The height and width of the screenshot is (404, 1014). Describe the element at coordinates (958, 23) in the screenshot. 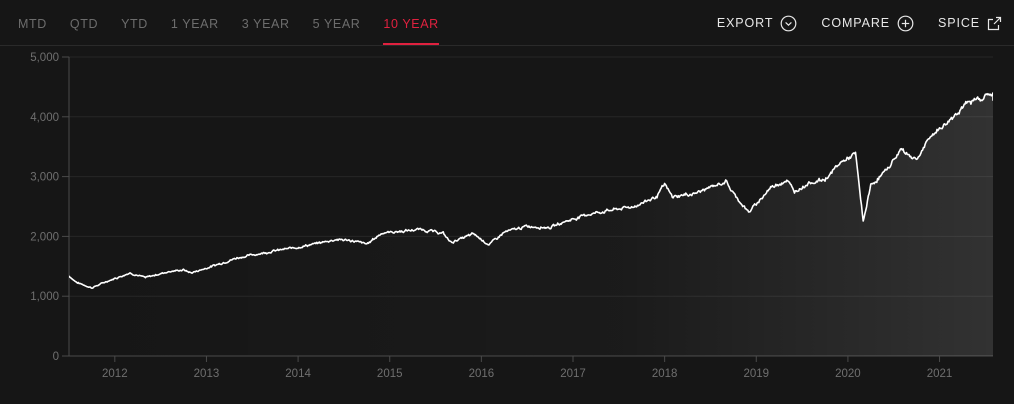

I see `spice-label: SPICE` at that location.